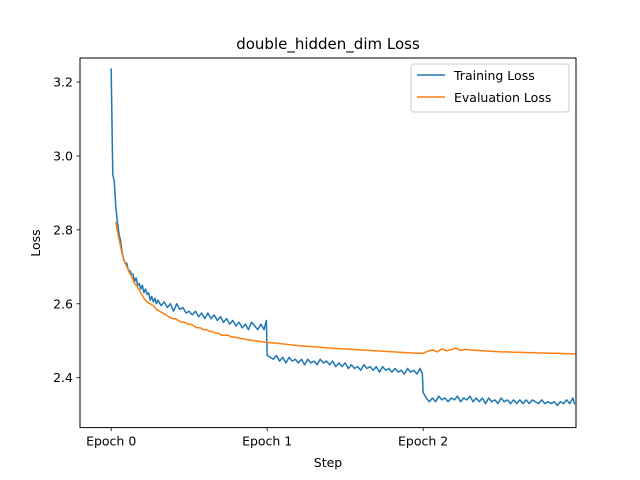 The height and width of the screenshot is (480, 640). What do you see at coordinates (494, 75) in the screenshot?
I see `legend-label-training: Training Loss` at bounding box center [494, 75].